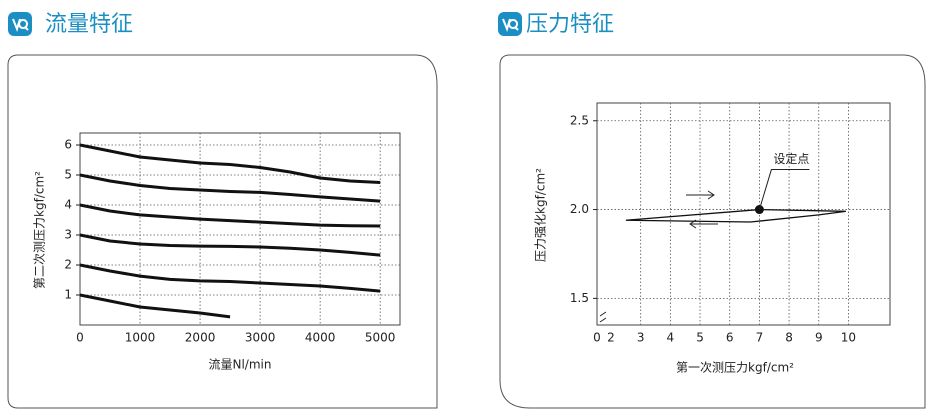 This screenshot has height=419, width=934. What do you see at coordinates (700, 338) in the screenshot?
I see `x-tick-label: 5` at bounding box center [700, 338].